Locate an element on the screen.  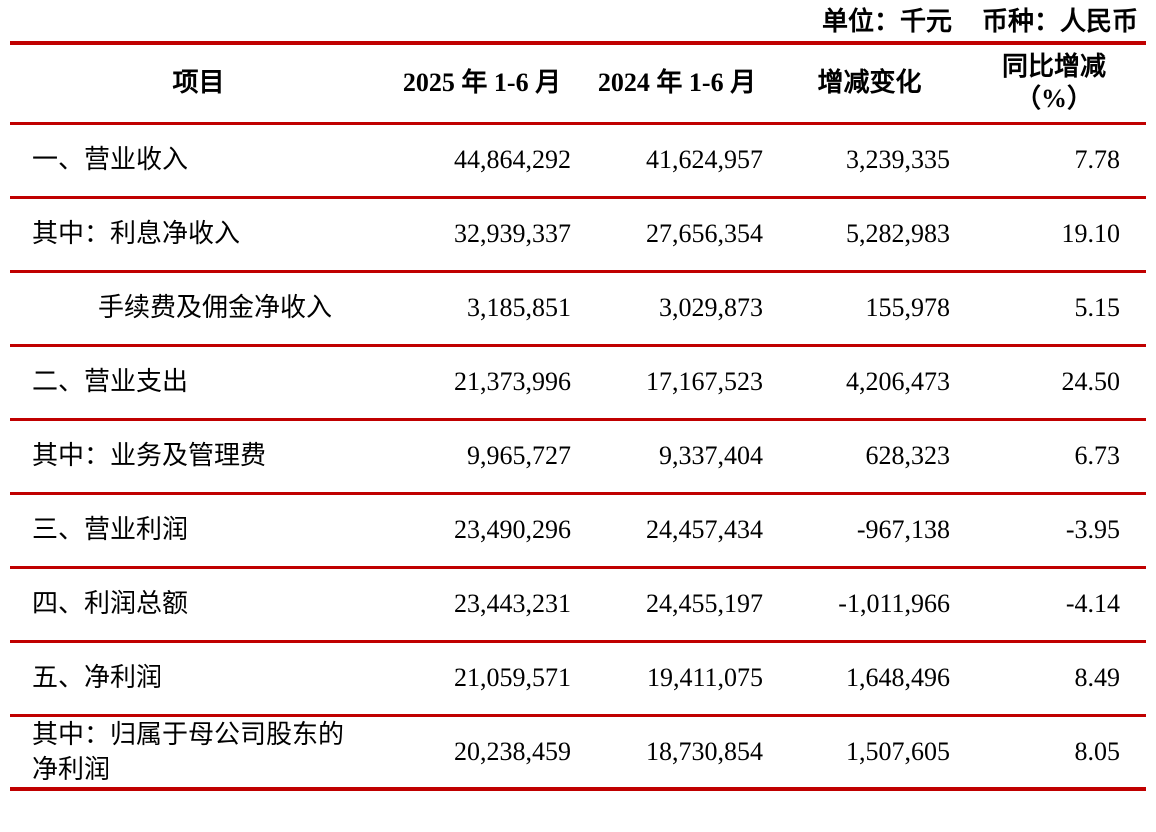
value-cell-2024: 27,656,354 is located at coordinates (704, 234).